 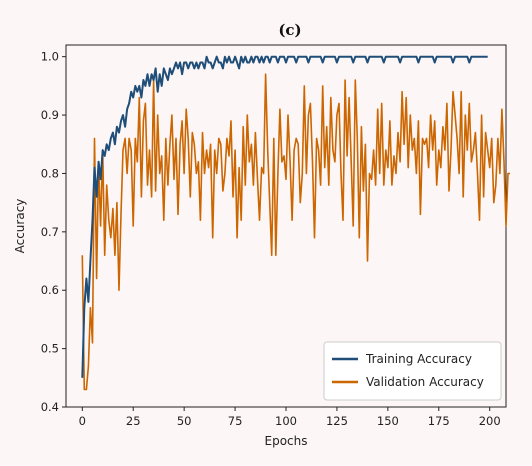 What do you see at coordinates (286, 441) in the screenshot?
I see `x-axis-label: Epochs` at bounding box center [286, 441].